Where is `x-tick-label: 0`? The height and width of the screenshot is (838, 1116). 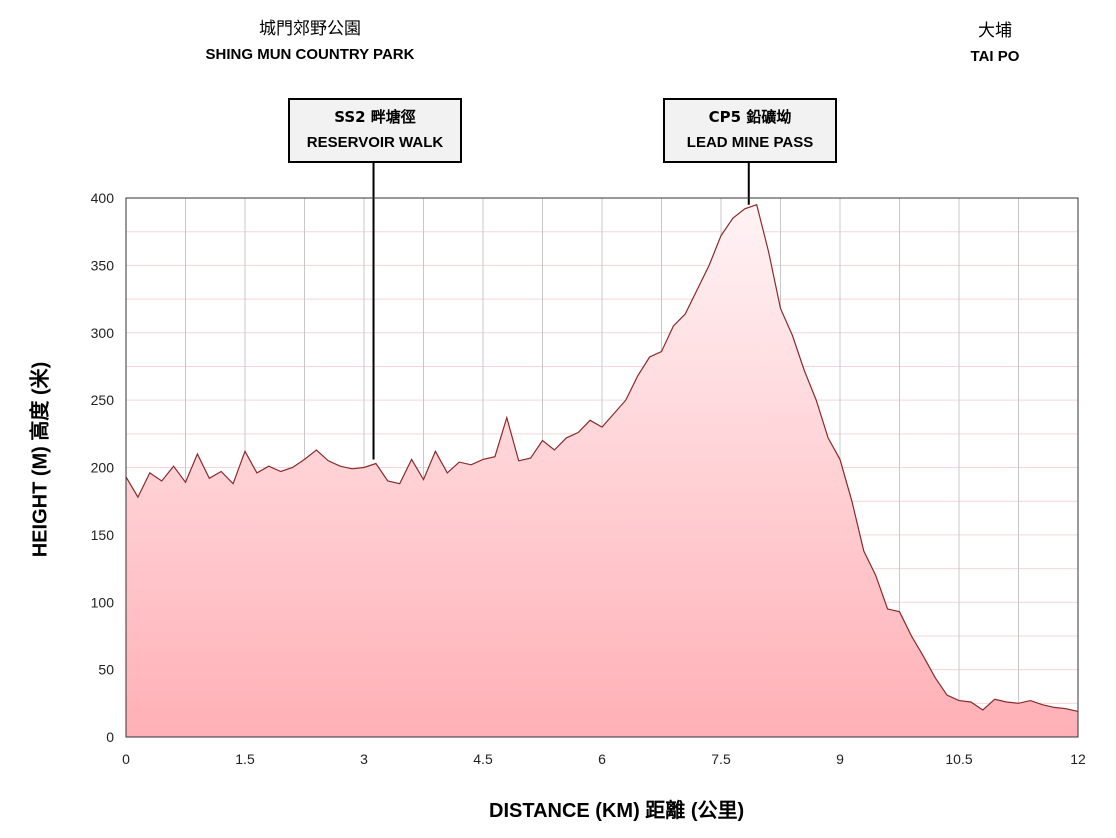 x-tick-label: 0 is located at coordinates (126, 759).